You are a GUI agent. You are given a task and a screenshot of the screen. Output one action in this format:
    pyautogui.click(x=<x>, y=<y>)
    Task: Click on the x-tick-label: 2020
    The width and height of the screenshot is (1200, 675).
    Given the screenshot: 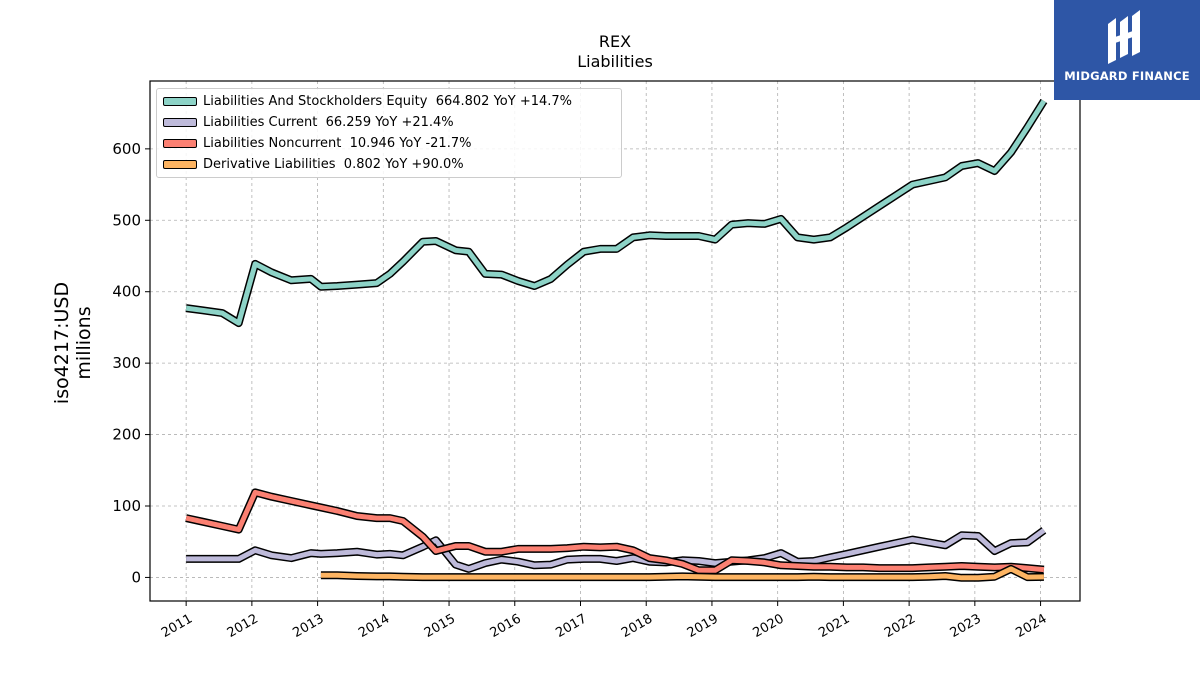 What is the action you would take?
    pyautogui.click(x=769, y=626)
    